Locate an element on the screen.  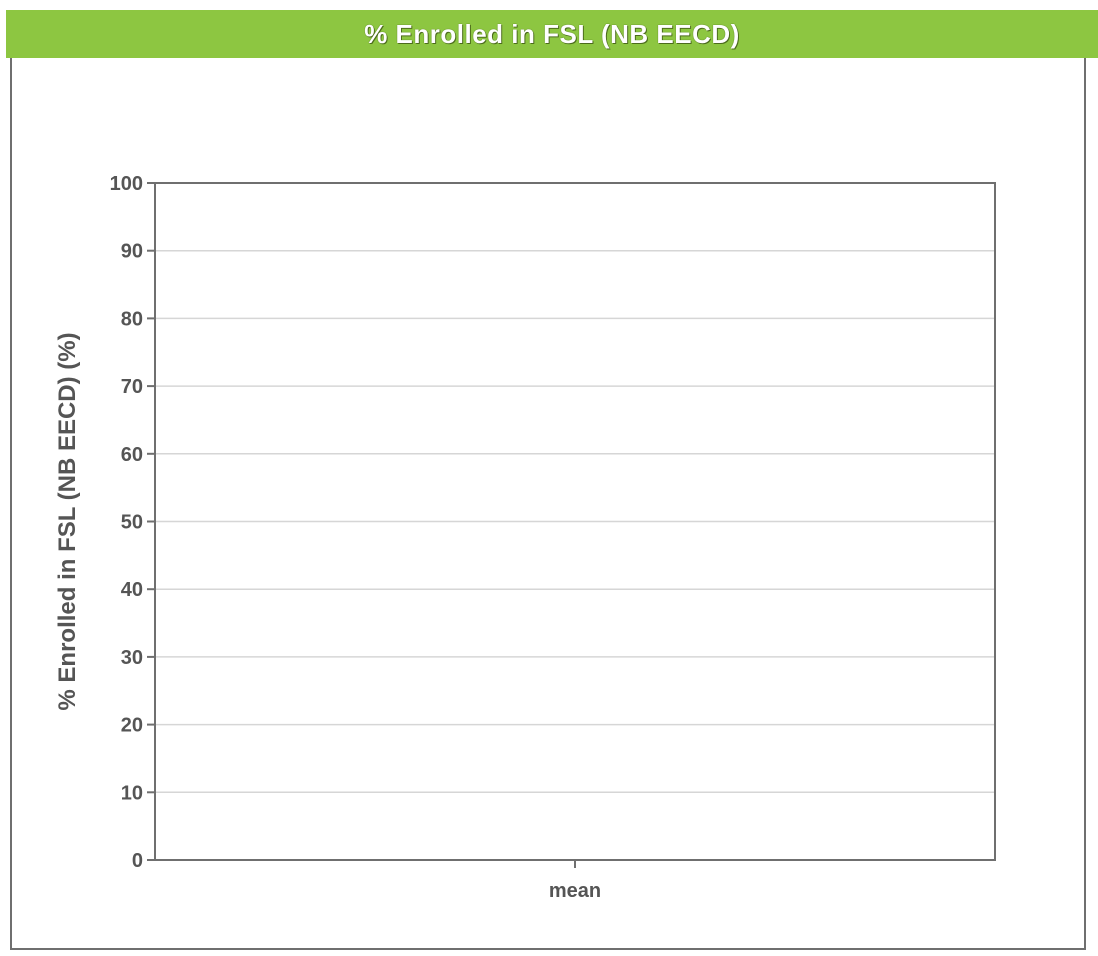
y-tick-label-30: 30 is located at coordinates (132, 658).